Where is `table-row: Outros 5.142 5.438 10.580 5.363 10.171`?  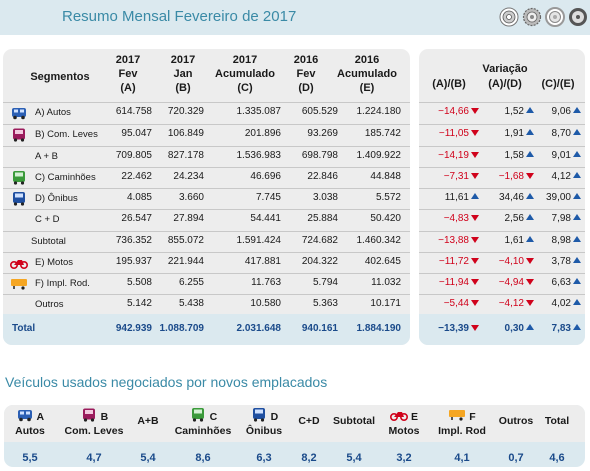 table-row: Outros 5.142 5.438 10.580 5.363 10.171 is located at coordinates (206, 304).